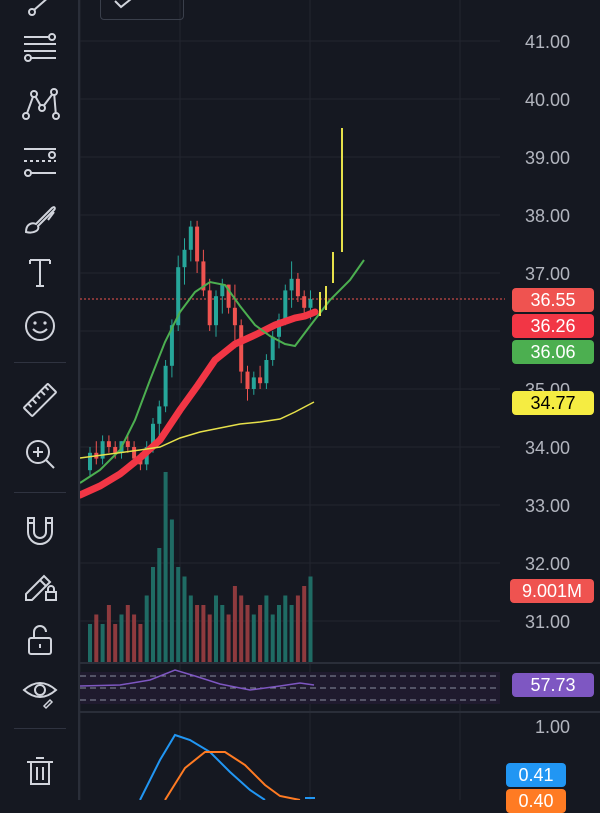 The width and height of the screenshot is (600, 813). What do you see at coordinates (40, 400) in the screenshot?
I see `ruler-tool` at bounding box center [40, 400].